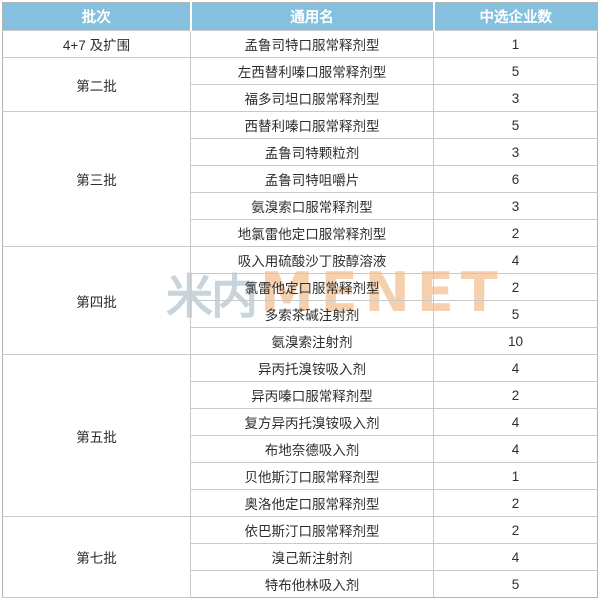  I want to click on generic-name-cell: 复方异丙托溴铵吸入剂, so click(312, 422).